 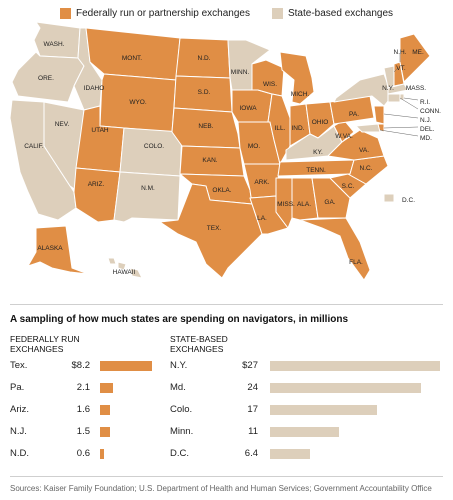 I want to click on state-column-header: STATE-BASED EXCHANGES, so click(x=199, y=344).